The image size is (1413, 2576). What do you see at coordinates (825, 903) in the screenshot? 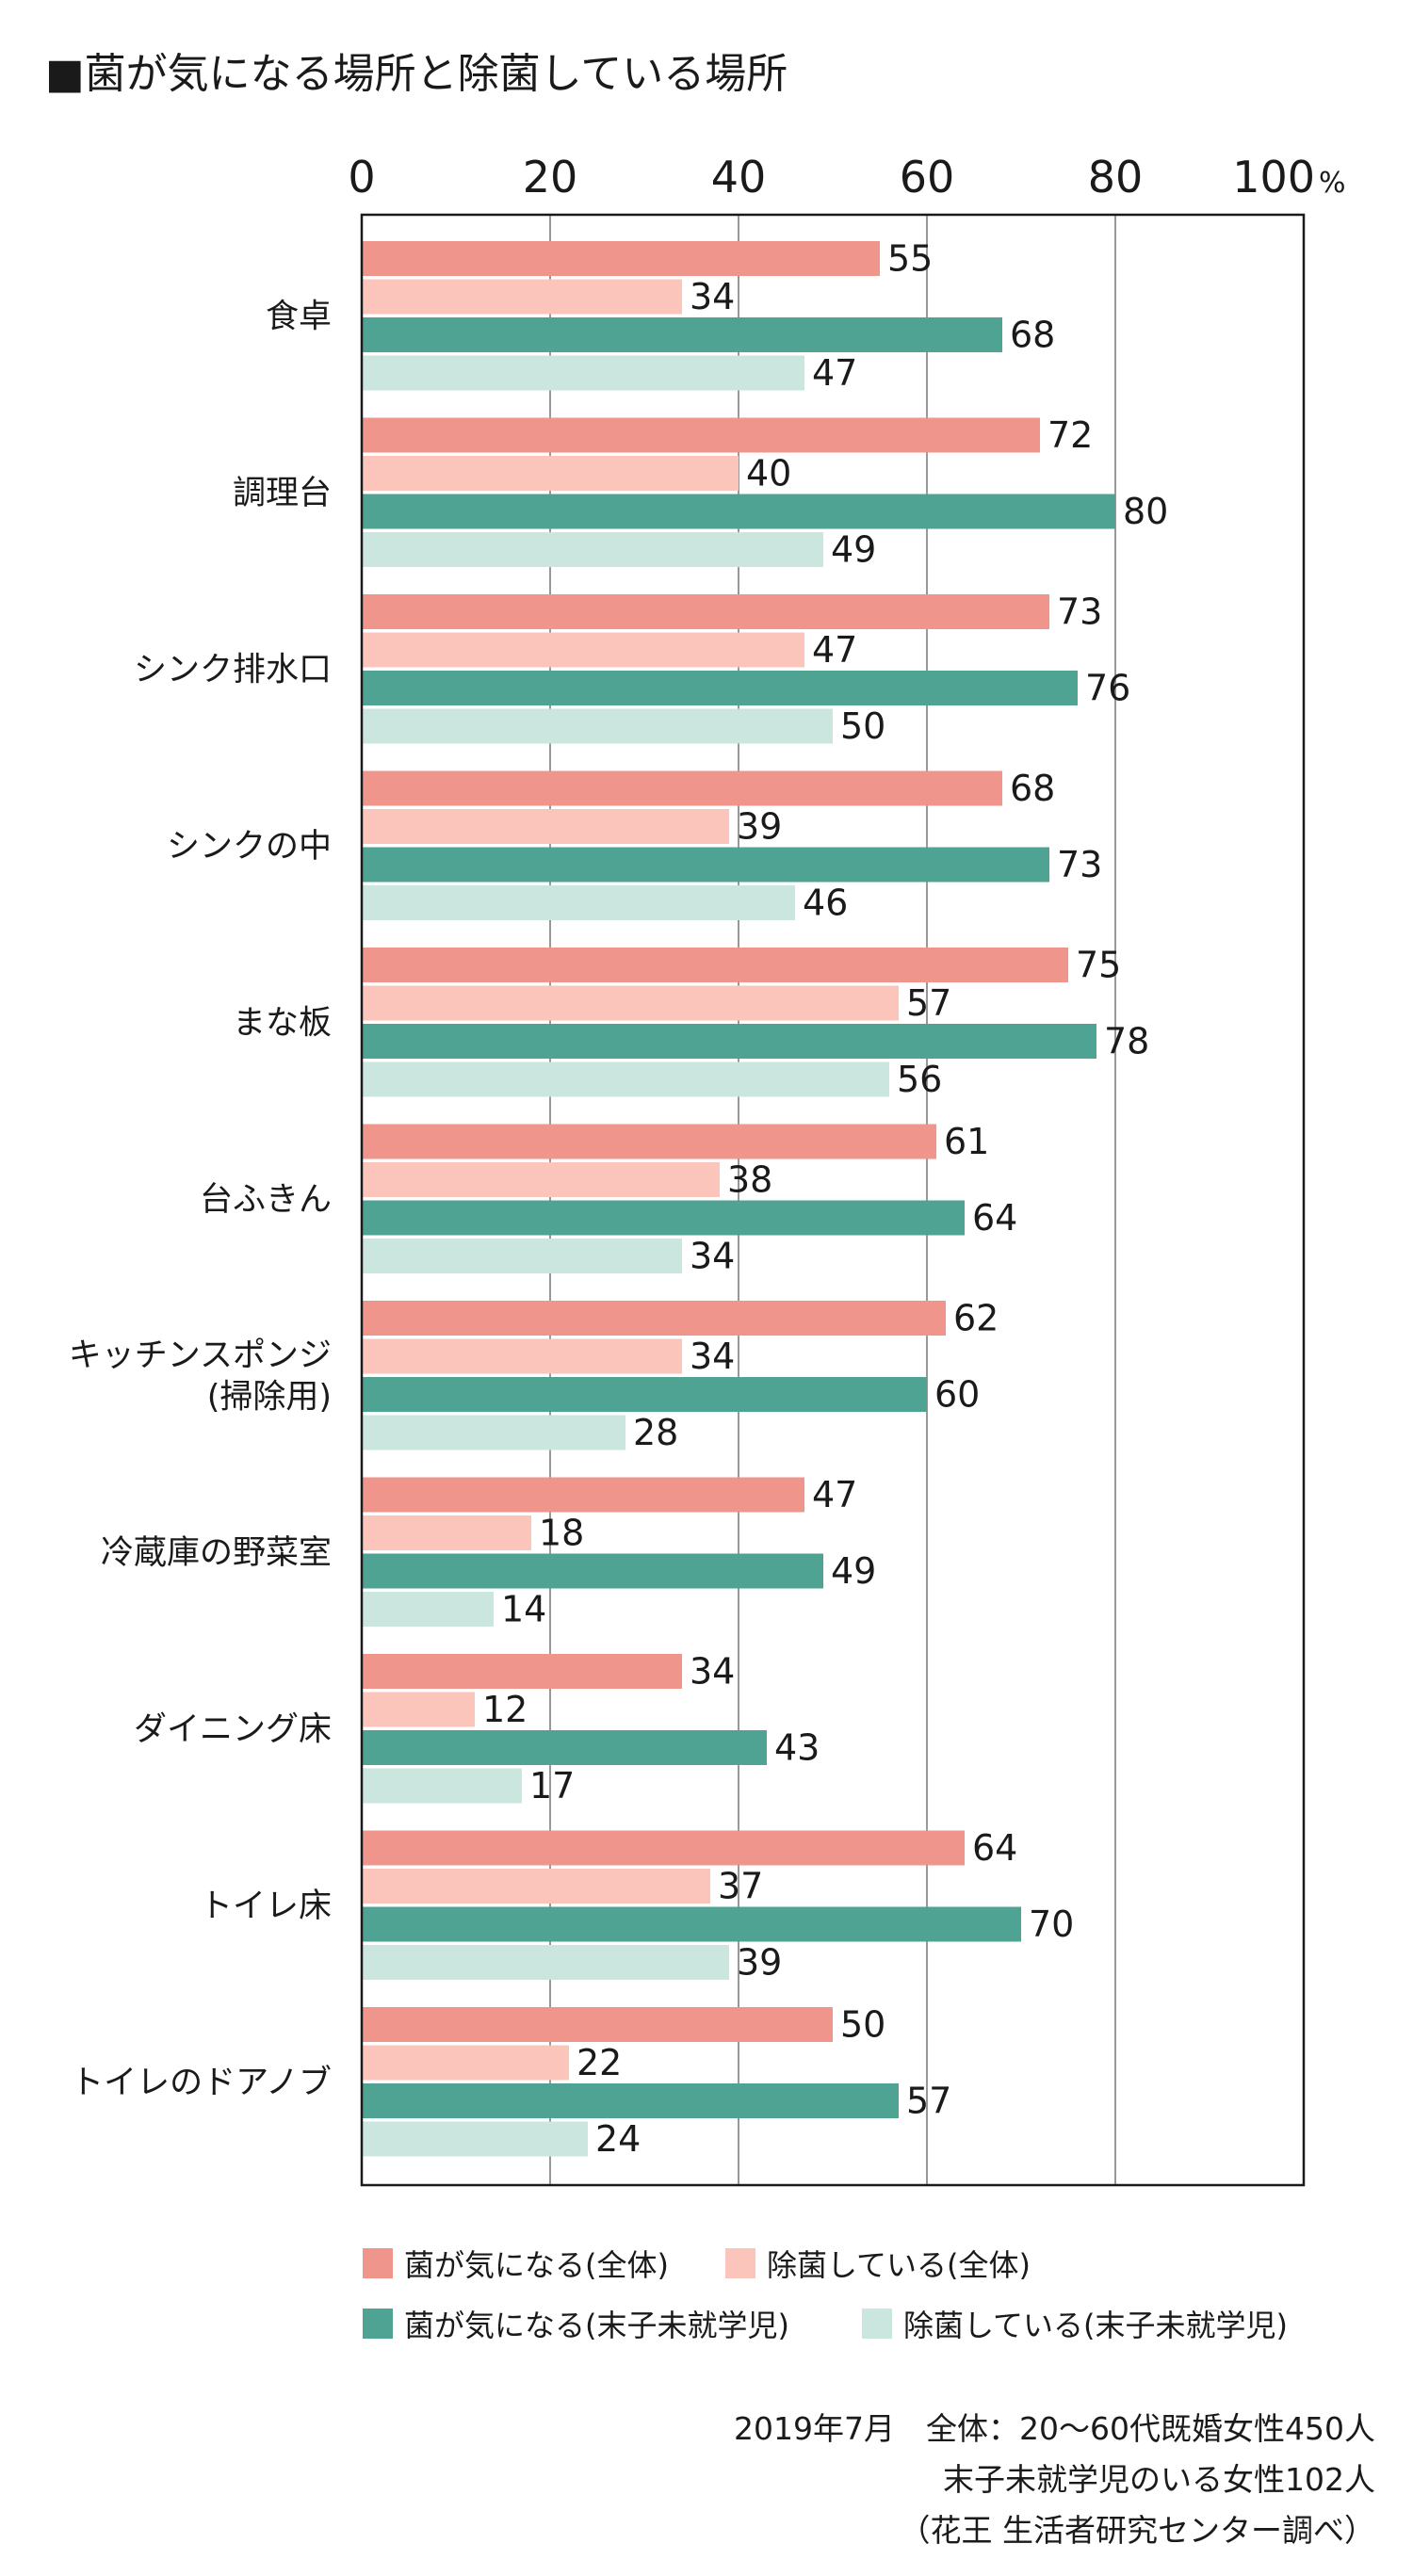
I see `data-label: 46` at bounding box center [825, 903].